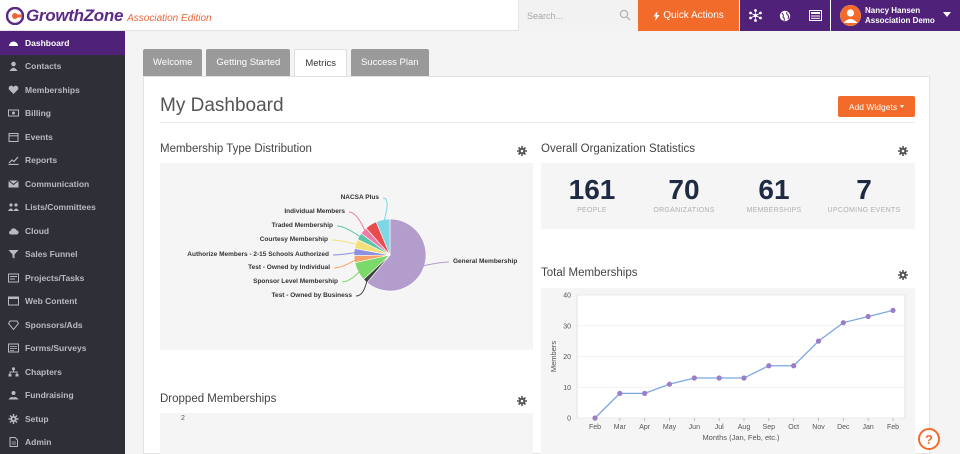  Describe the element at coordinates (396, 255) in the screenshot. I see `pie-slice-general-membership` at that location.